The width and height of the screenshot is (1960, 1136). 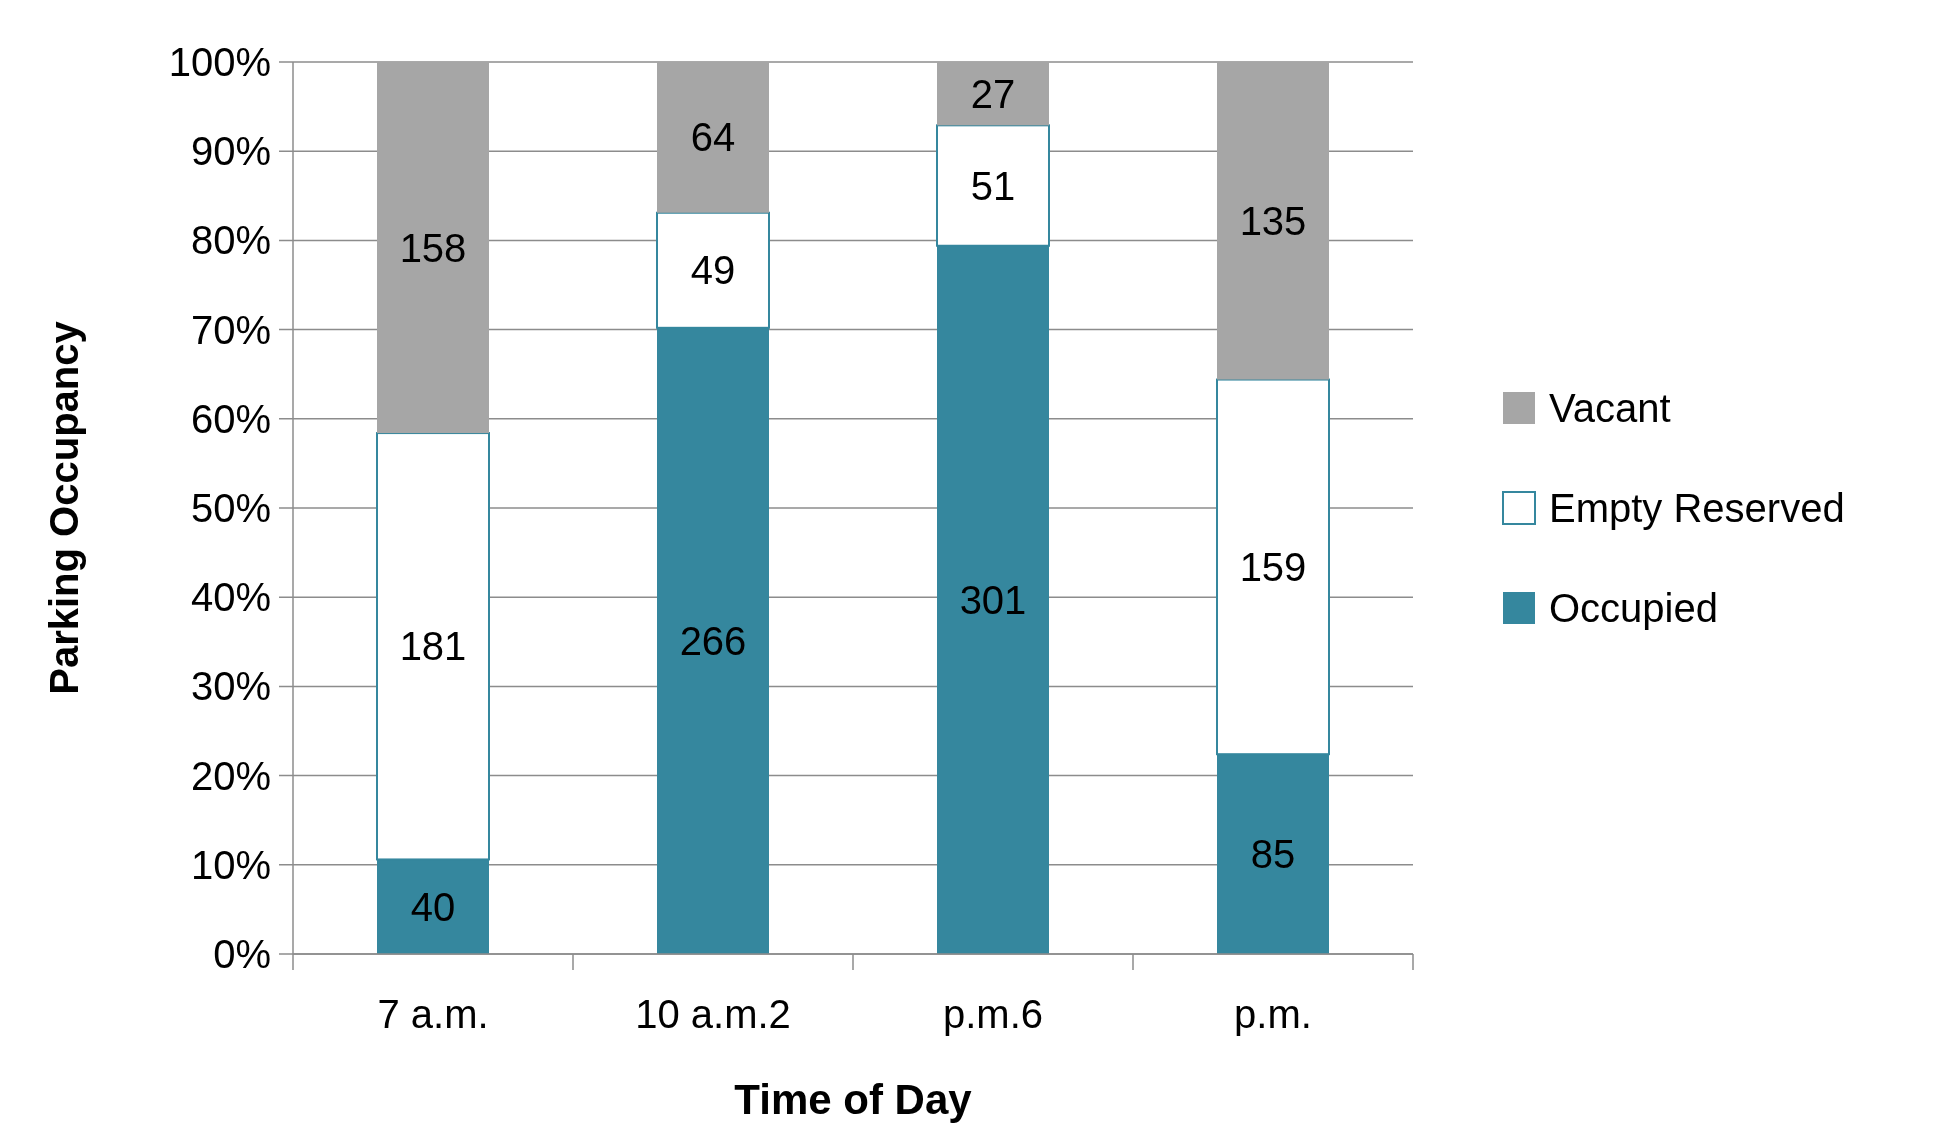 What do you see at coordinates (230, 418) in the screenshot?
I see `y-tick-label: 60%` at bounding box center [230, 418].